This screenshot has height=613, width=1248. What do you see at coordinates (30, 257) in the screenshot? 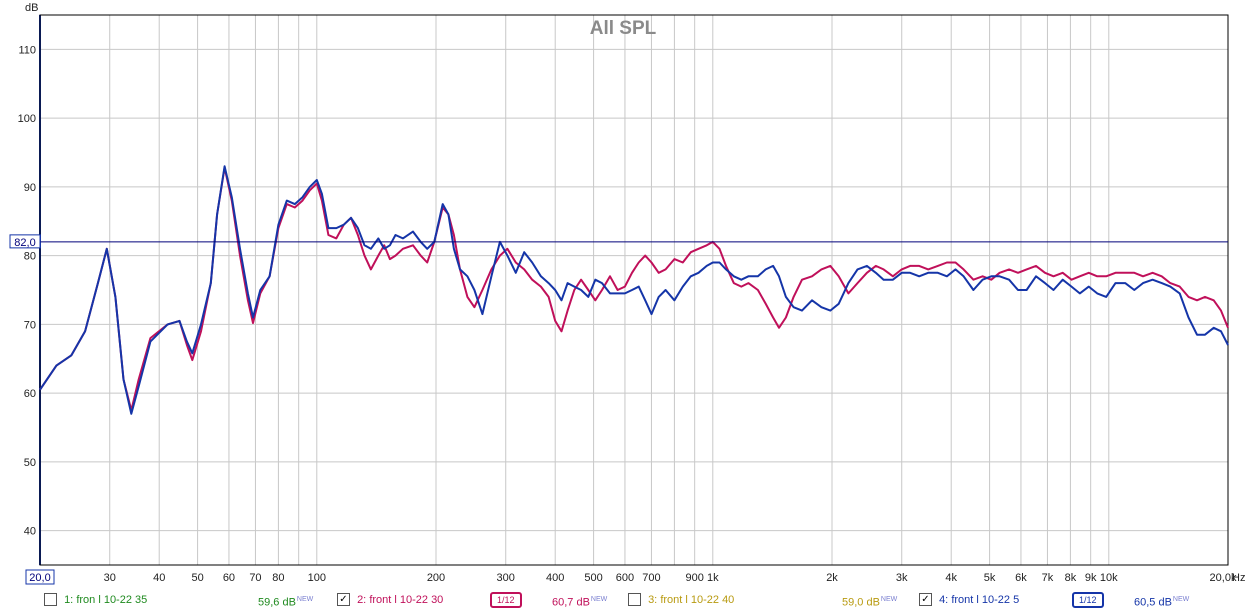
I see `y-tick-label: 80` at bounding box center [30, 257].